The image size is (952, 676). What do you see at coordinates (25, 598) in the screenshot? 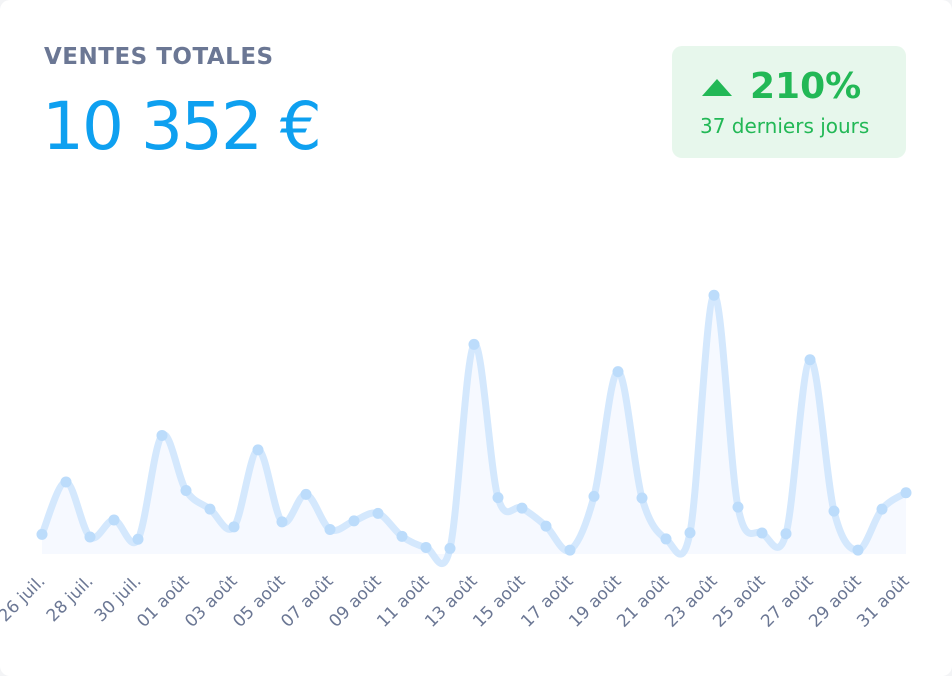
I see `x-tick-label: 26 juil.` at bounding box center [25, 598].